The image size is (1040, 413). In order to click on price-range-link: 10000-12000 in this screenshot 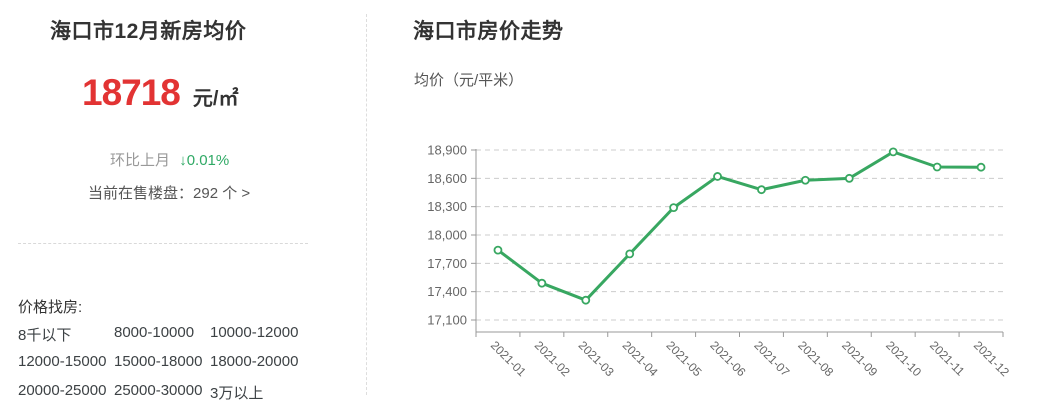, I will do `click(254, 332)`.